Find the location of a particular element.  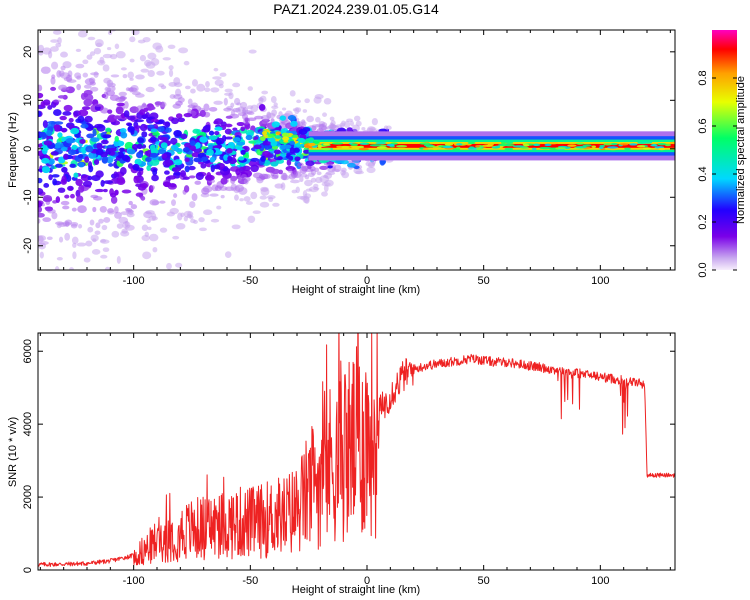

snr-x-tick-label: 0 is located at coordinates (367, 581).